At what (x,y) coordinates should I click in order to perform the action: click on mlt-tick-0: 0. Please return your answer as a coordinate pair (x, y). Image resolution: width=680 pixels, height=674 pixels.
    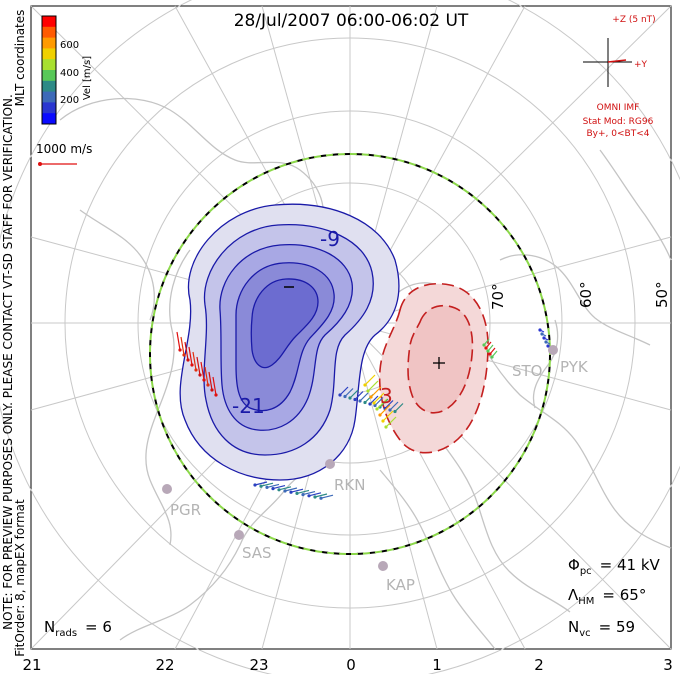
    Looking at the image, I should click on (351, 665).